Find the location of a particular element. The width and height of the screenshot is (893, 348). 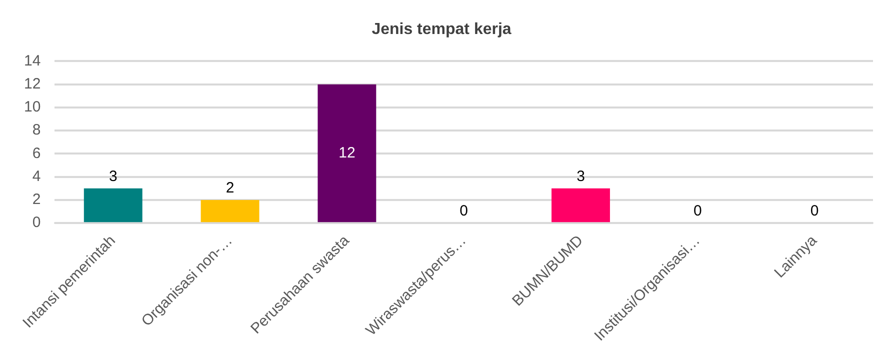

y-tick-label: 0 is located at coordinates (36, 223).